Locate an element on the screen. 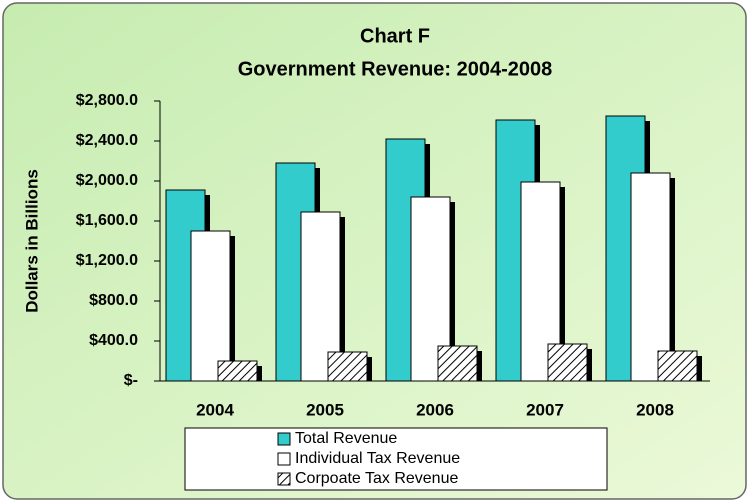 The height and width of the screenshot is (504, 750). chart-subtitle: Government Revenue: 2004-2008 is located at coordinates (395, 69).